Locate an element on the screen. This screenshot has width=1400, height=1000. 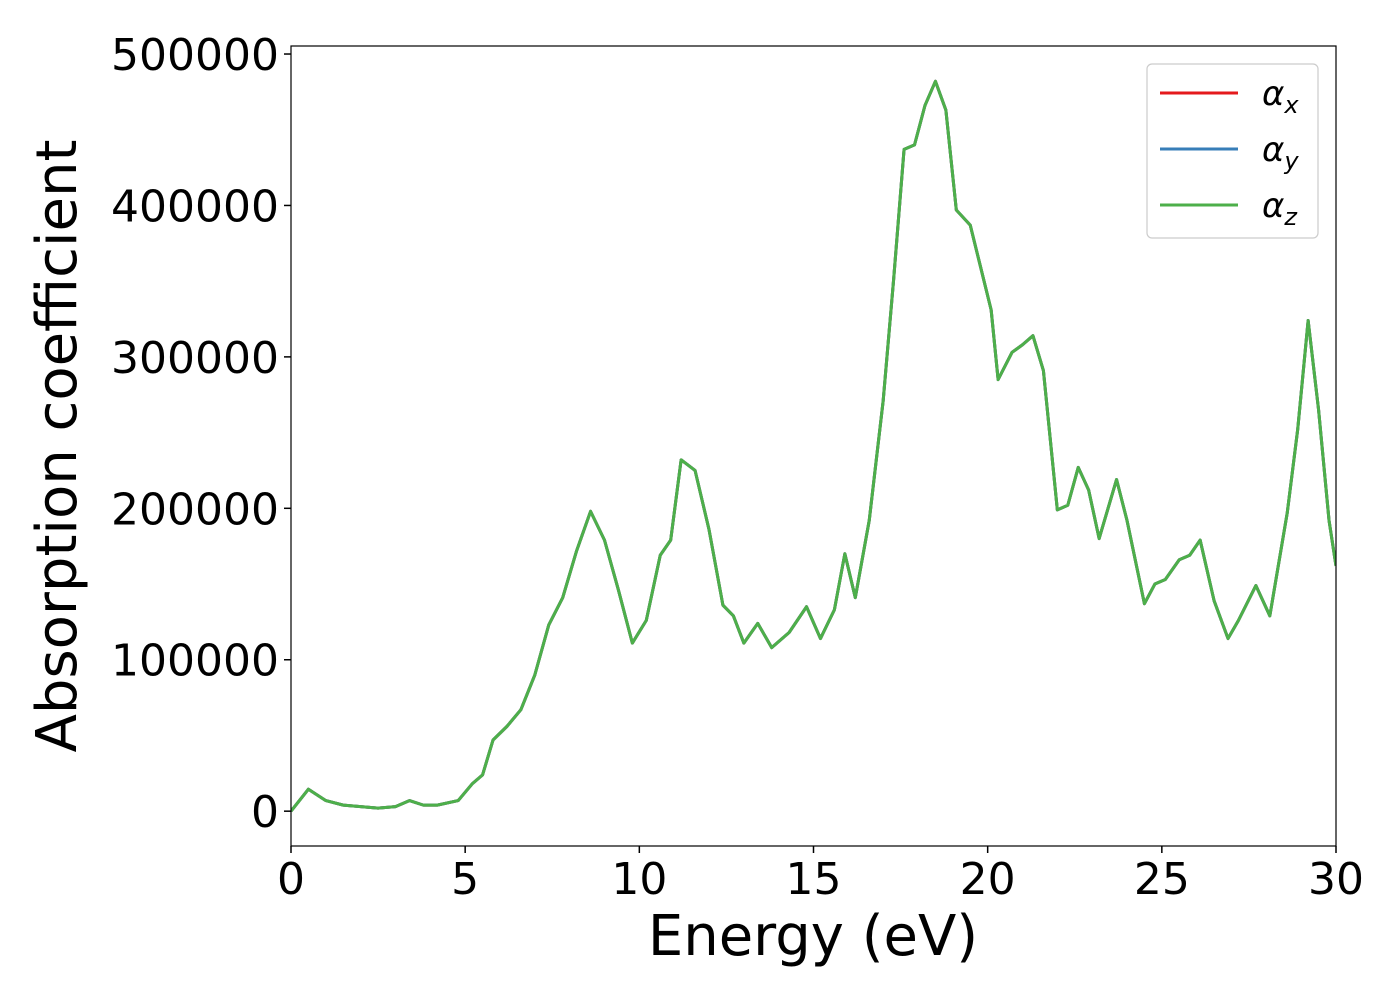
x-tick-label: 0 is located at coordinates (291, 879).